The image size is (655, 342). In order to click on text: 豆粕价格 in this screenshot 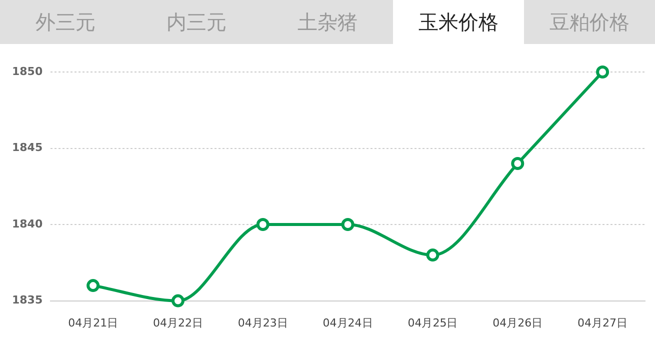, I will do `click(589, 22)`.